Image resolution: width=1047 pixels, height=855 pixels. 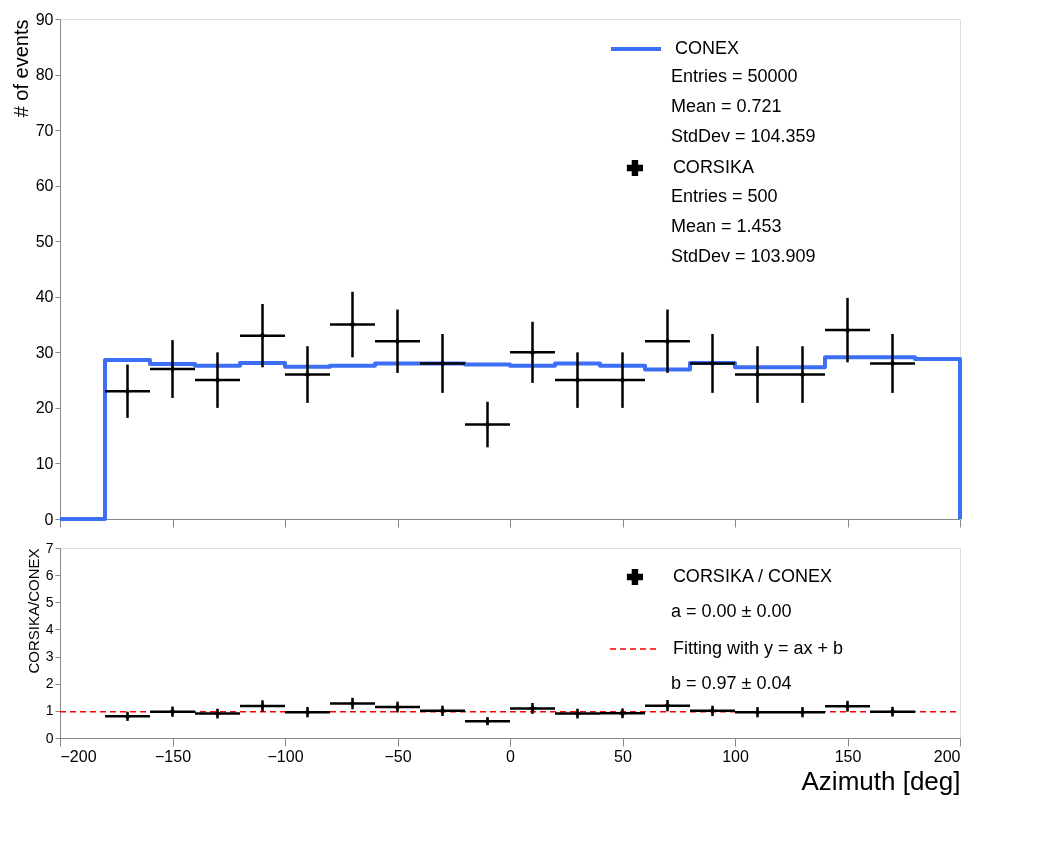 What do you see at coordinates (44, 352) in the screenshot?
I see `y-tick-label: 30` at bounding box center [44, 352].